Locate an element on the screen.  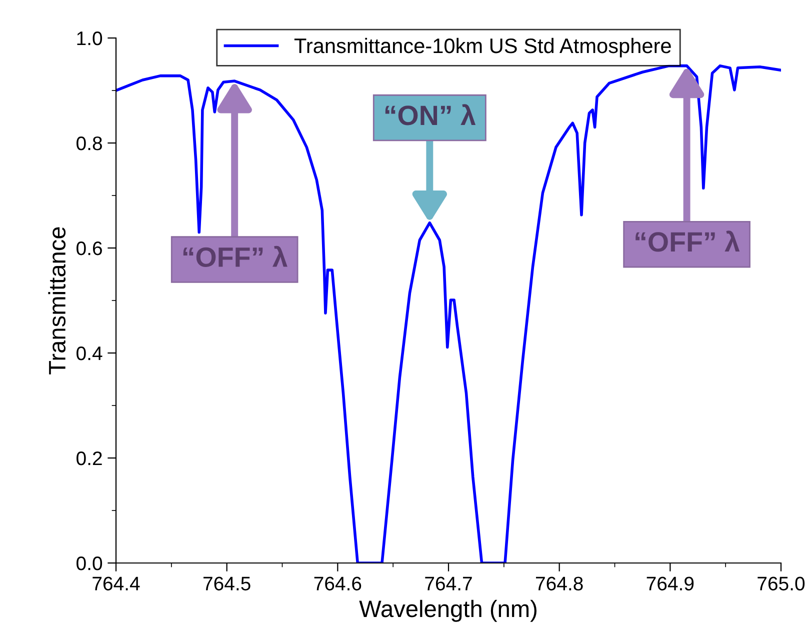
x-tick-label: 765.0 is located at coordinates (781, 583).